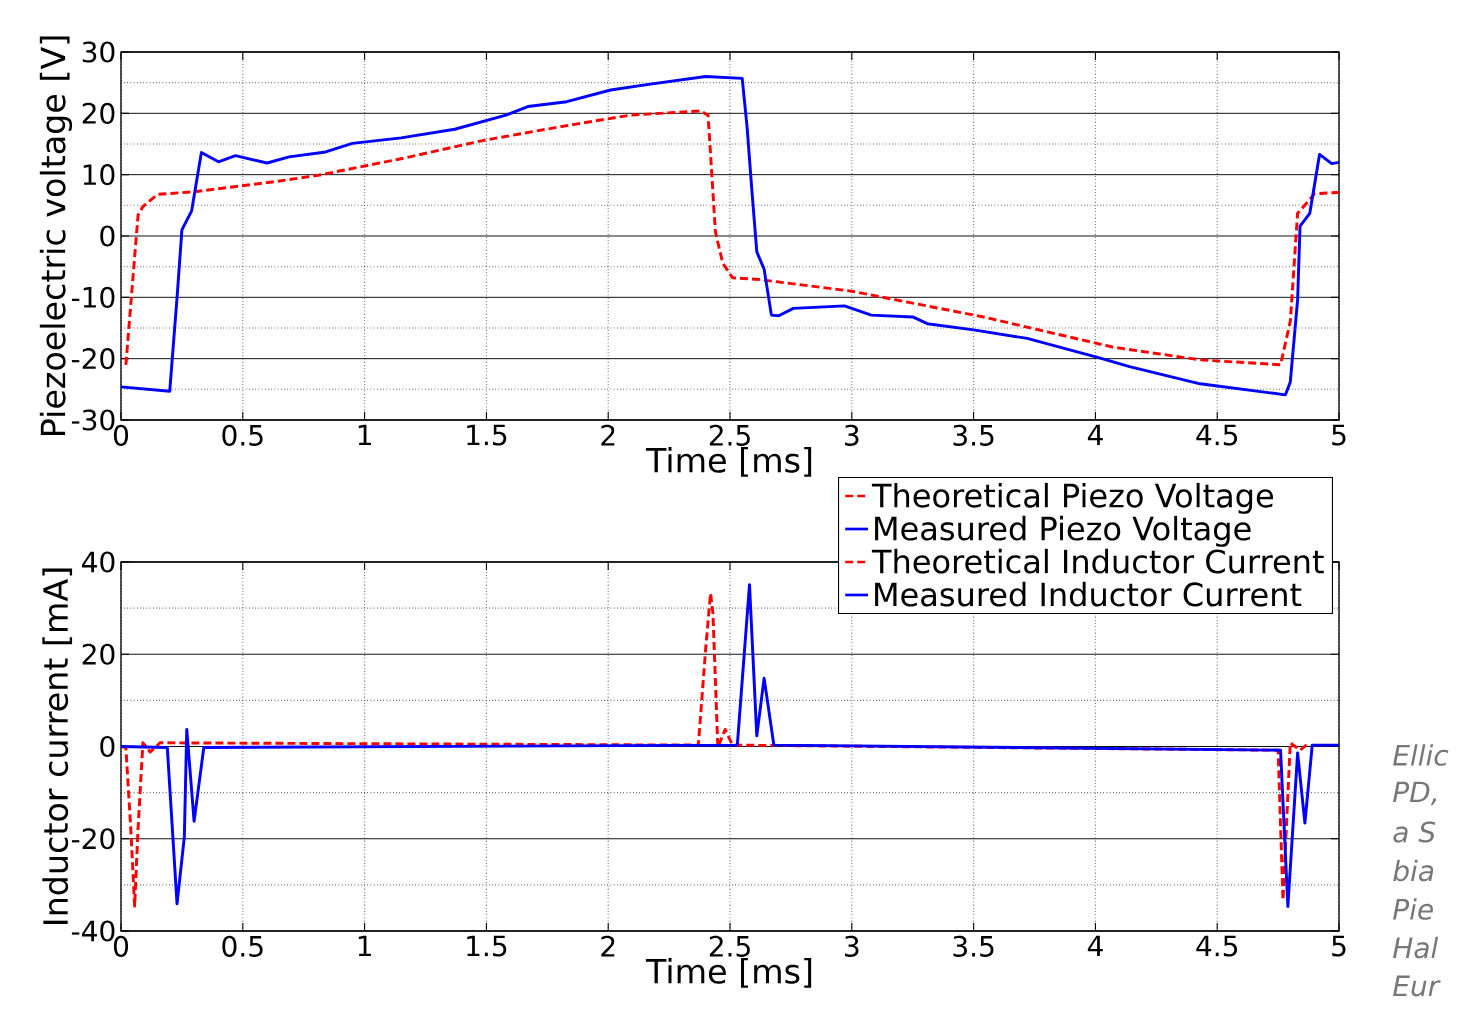  I want to click on text: Pie, so click(1413, 909).